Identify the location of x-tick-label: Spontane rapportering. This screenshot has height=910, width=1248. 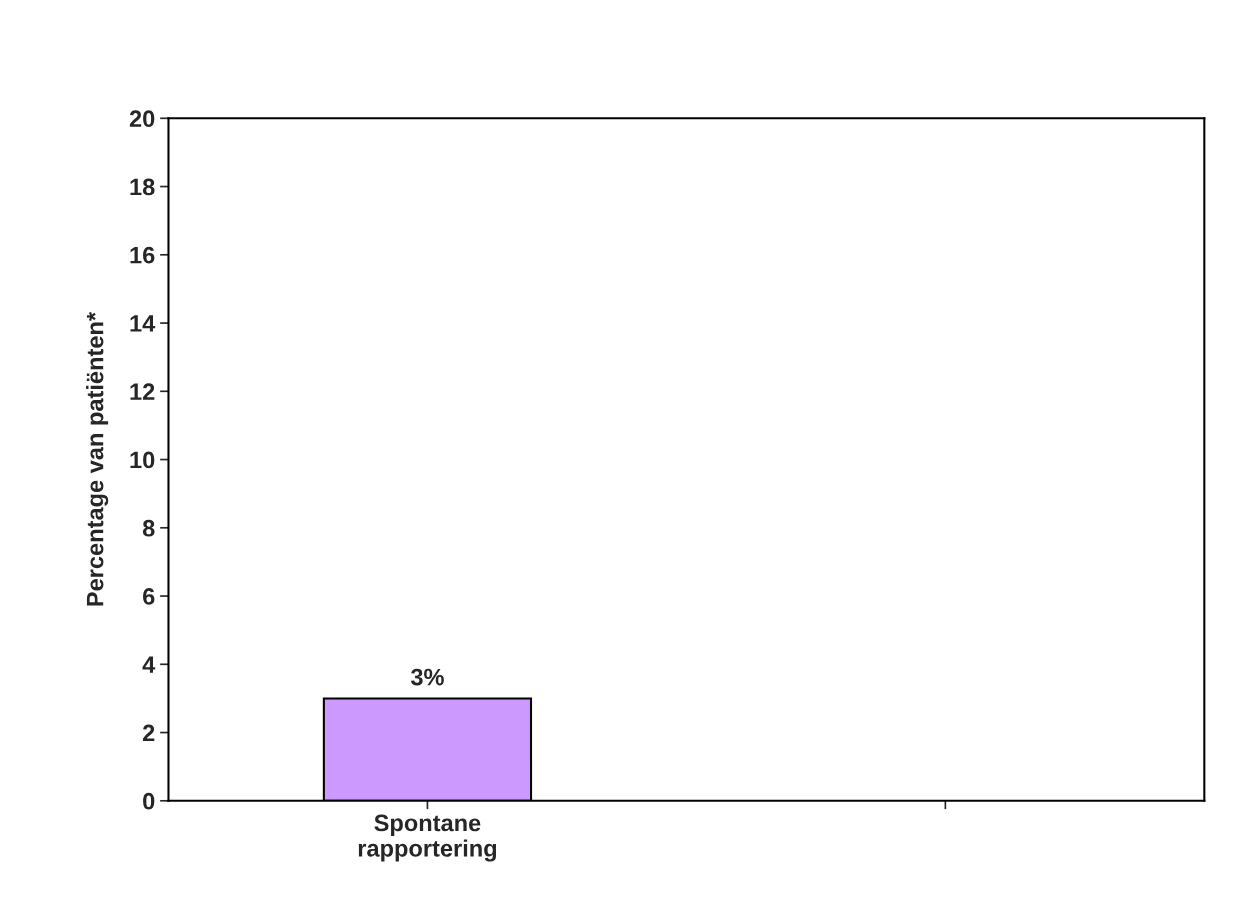
(427, 838).